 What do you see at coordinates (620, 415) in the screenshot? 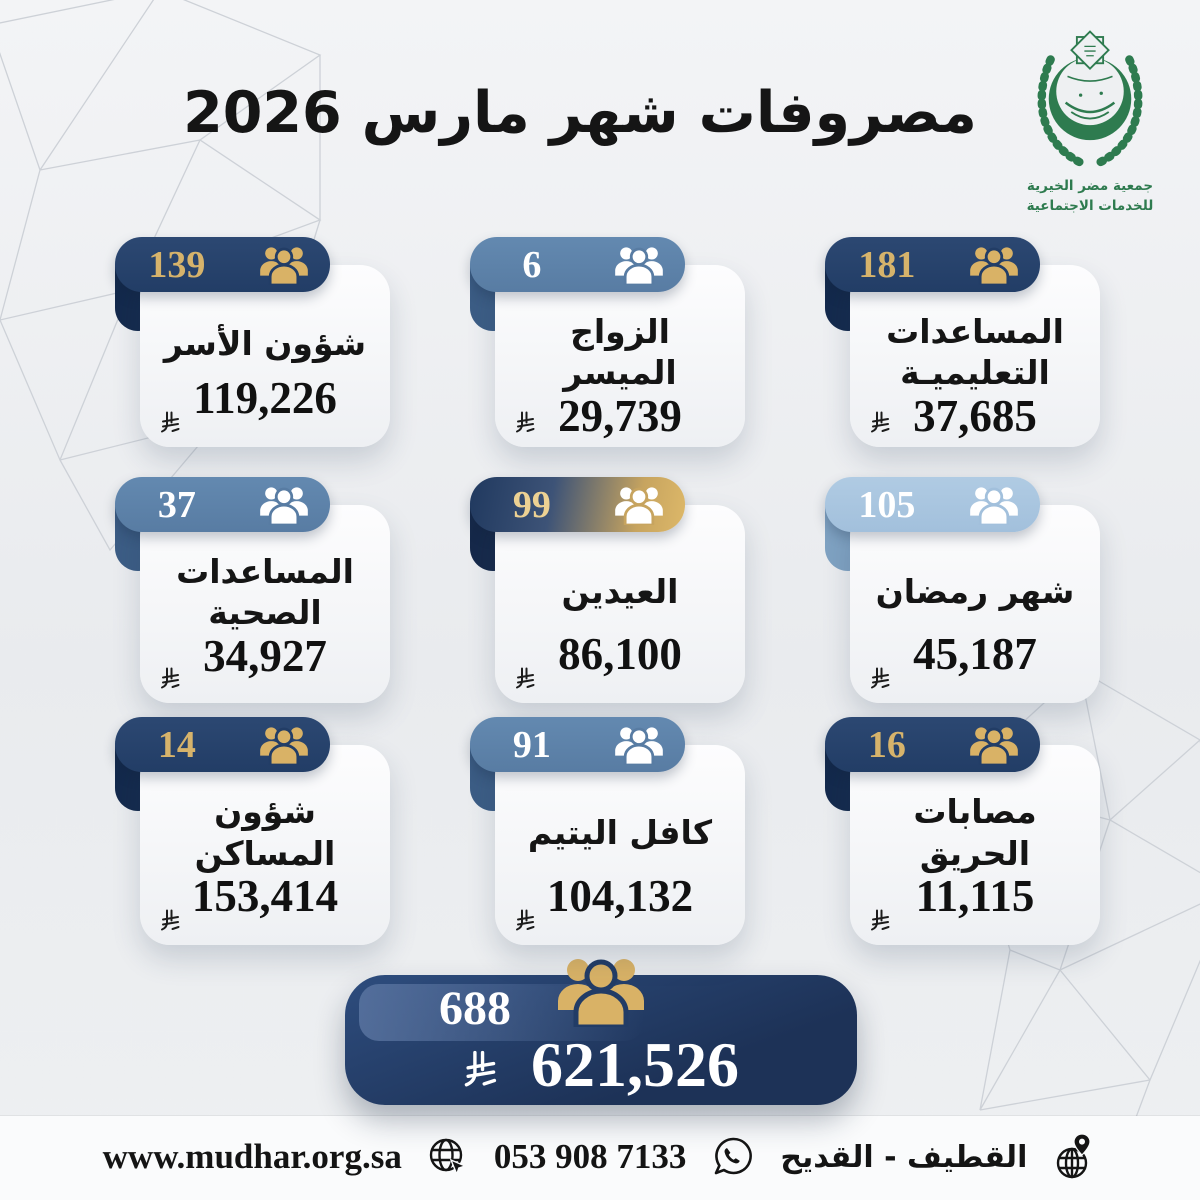
I see `amount-value: 29,739` at bounding box center [620, 415].